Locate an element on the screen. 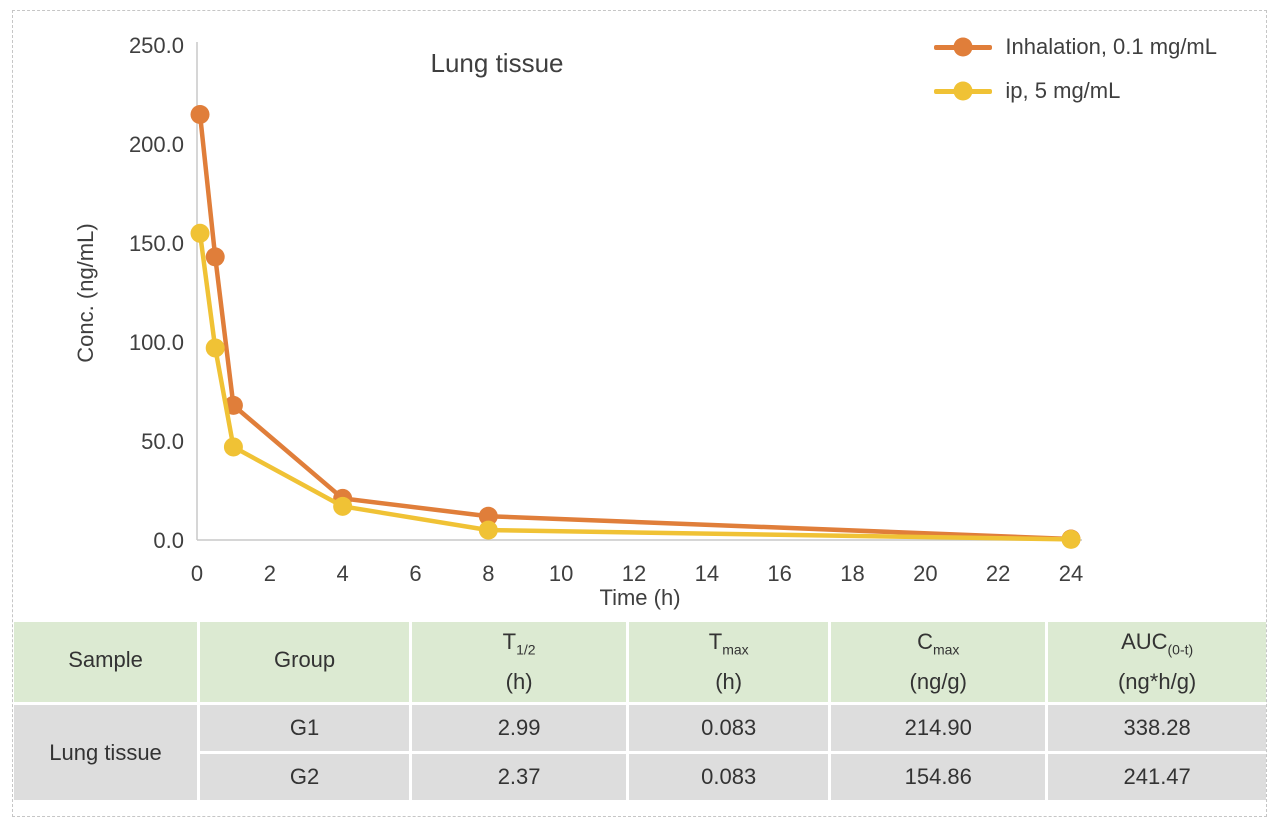  legend-label-inhalation: Inhalation, 0.1 mg/mL is located at coordinates (1111, 46).